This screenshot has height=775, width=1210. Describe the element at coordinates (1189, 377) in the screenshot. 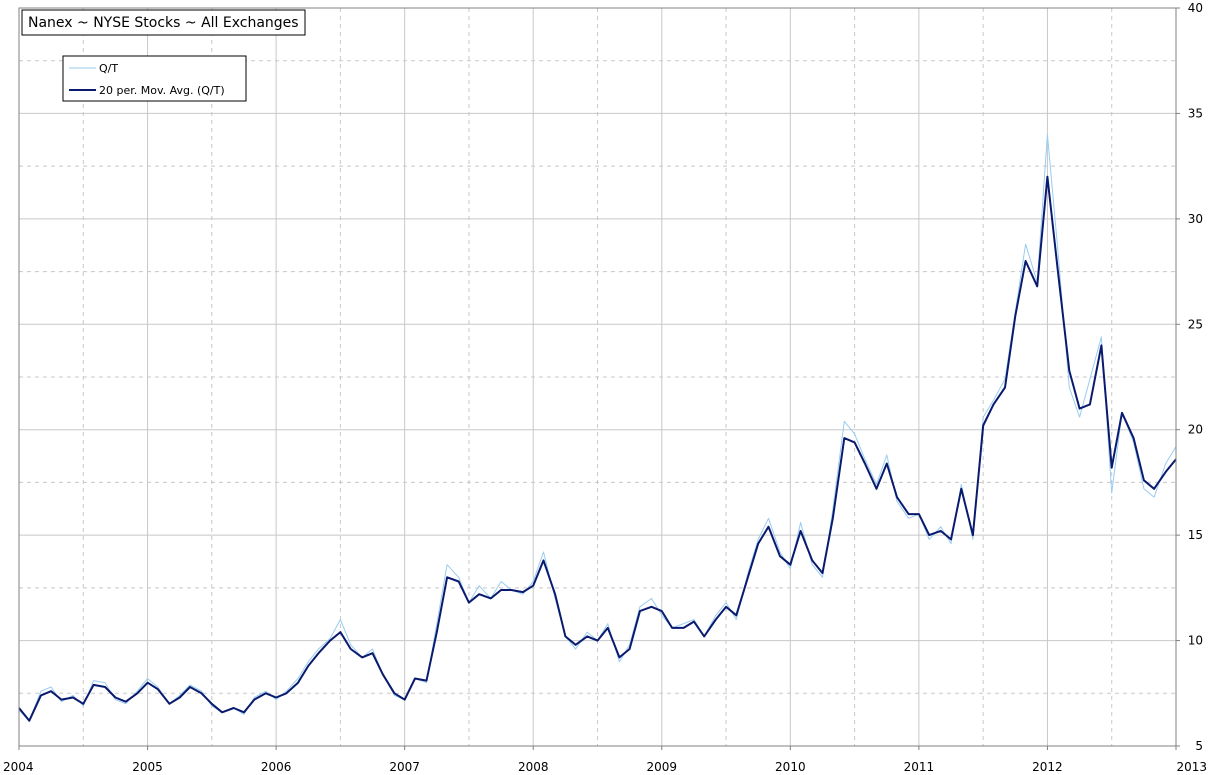

I see `y-axis: 5 10 15 20 25 30 35 40` at that location.